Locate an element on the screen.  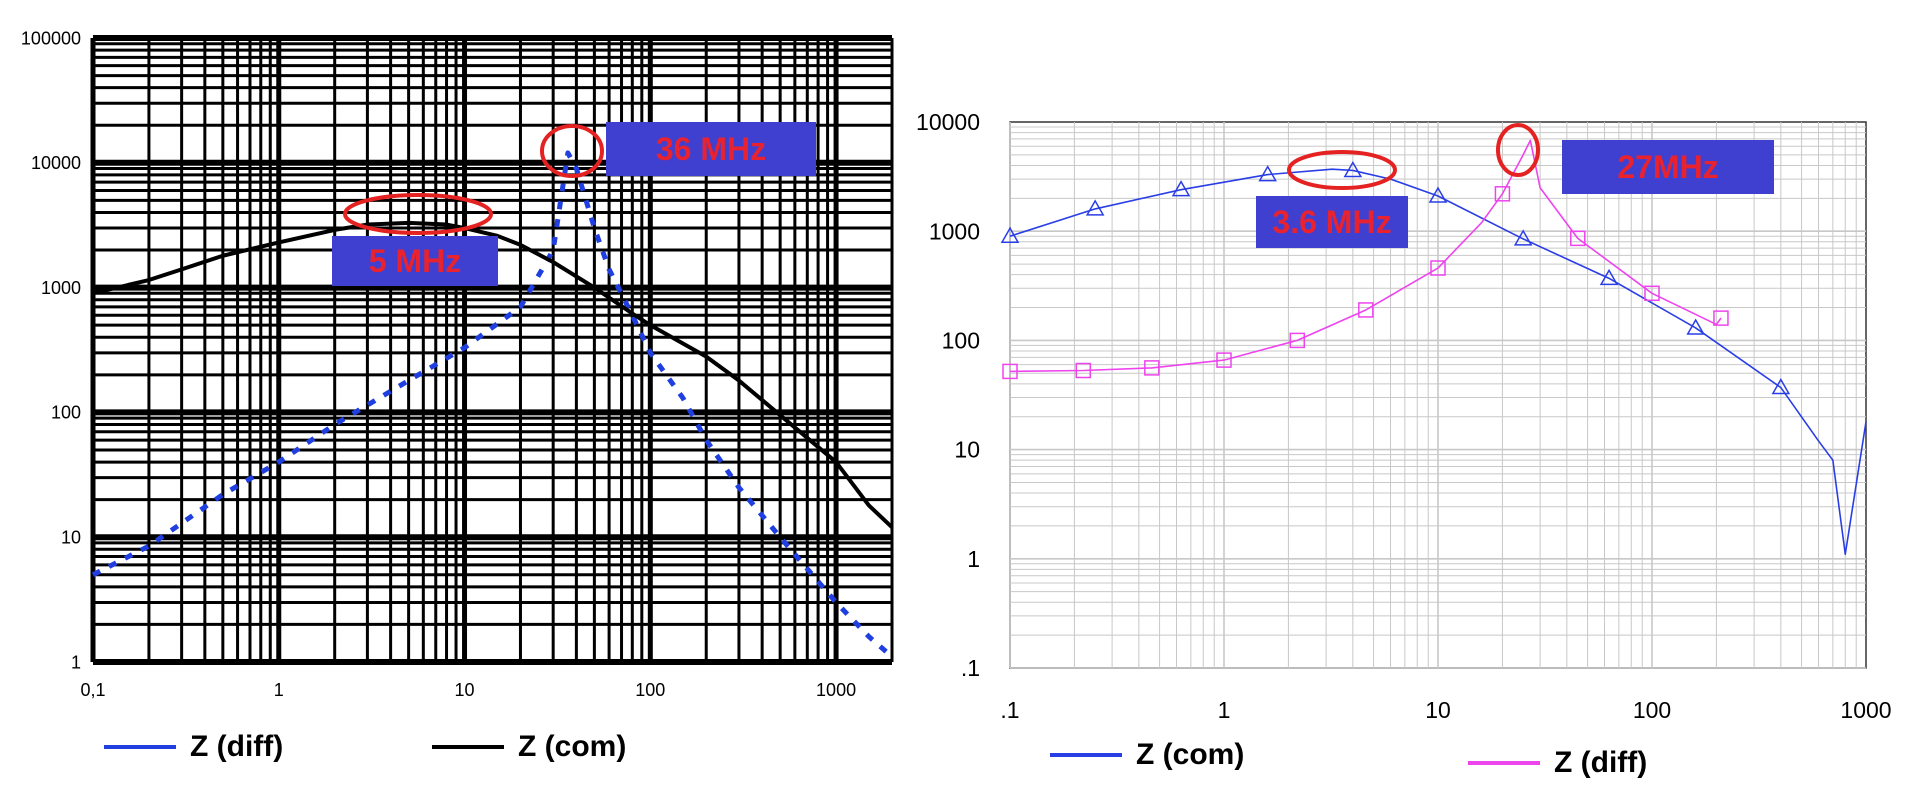
legend-item-z-diff-right: Z (diff) is located at coordinates (1557, 763).